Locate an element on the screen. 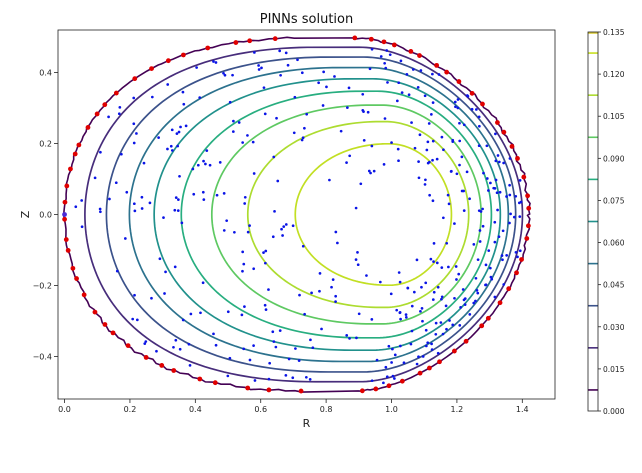 The image size is (642, 473). x-tick-label: 0.4 is located at coordinates (195, 409).